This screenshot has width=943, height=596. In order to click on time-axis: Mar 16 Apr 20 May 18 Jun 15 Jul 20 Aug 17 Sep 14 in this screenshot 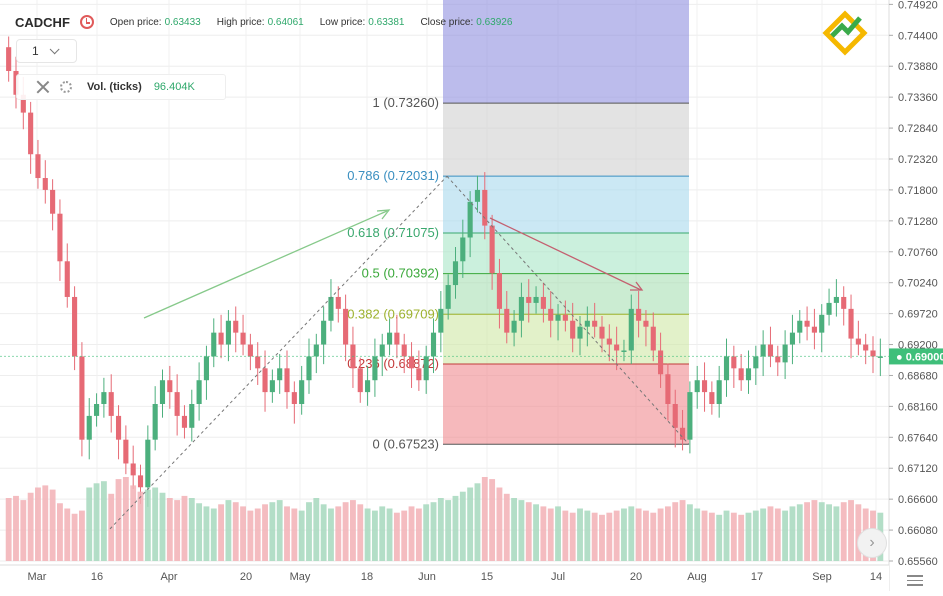, I will do `click(444, 577)`.